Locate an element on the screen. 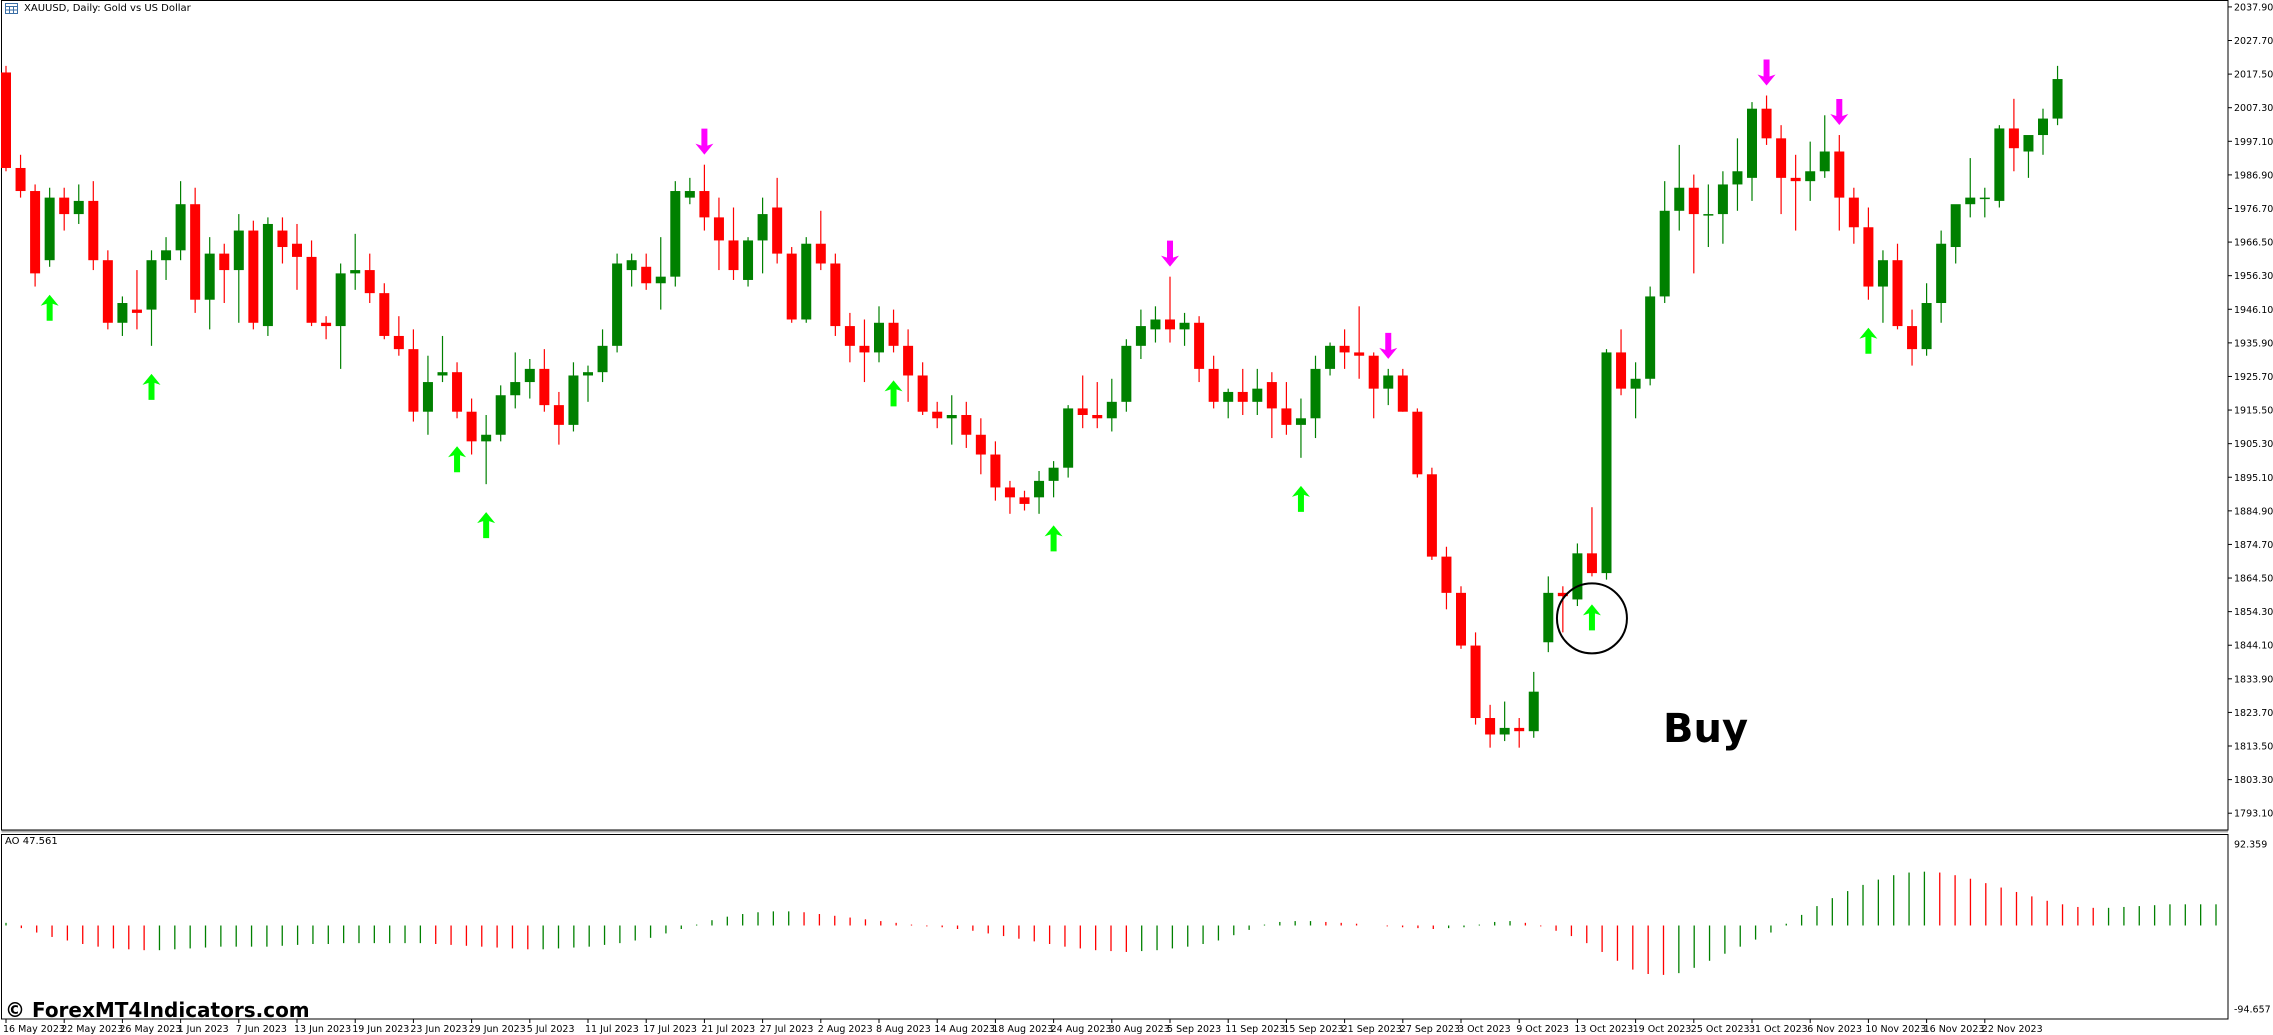  date-label: 22 Nov 2023 is located at coordinates (2012, 1029).